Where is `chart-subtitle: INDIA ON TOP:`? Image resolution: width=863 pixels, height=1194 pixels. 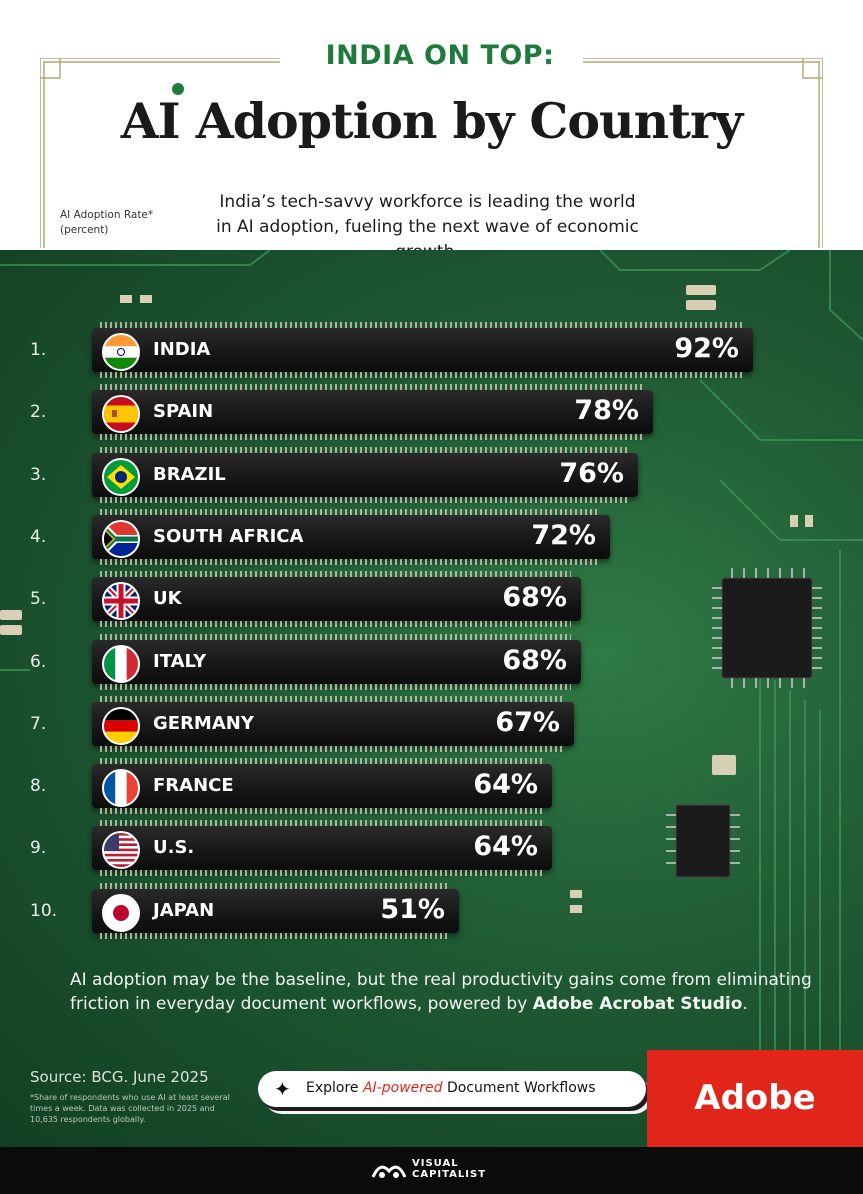
chart-subtitle: INDIA ON TOP: is located at coordinates (440, 55).